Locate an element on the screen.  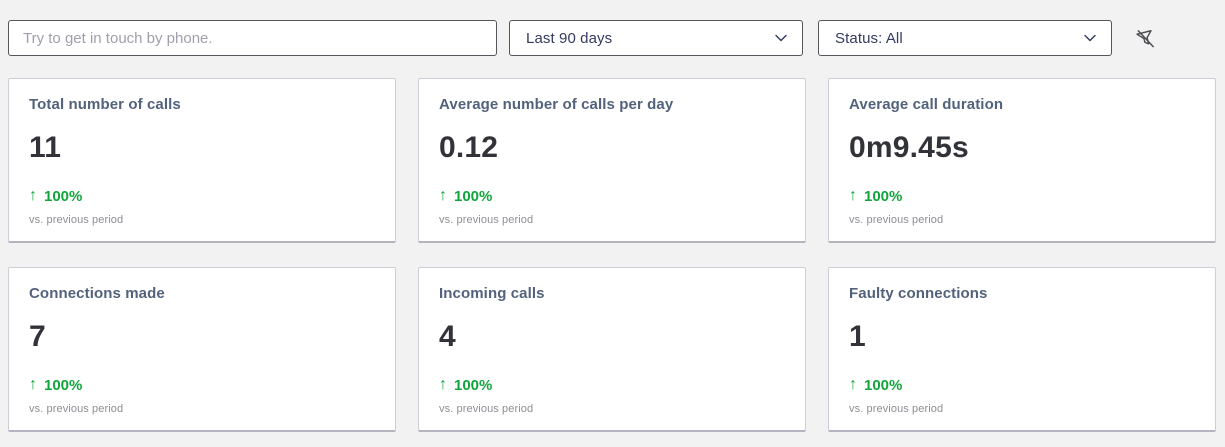
date-range-value: Last 90 days is located at coordinates (569, 38).